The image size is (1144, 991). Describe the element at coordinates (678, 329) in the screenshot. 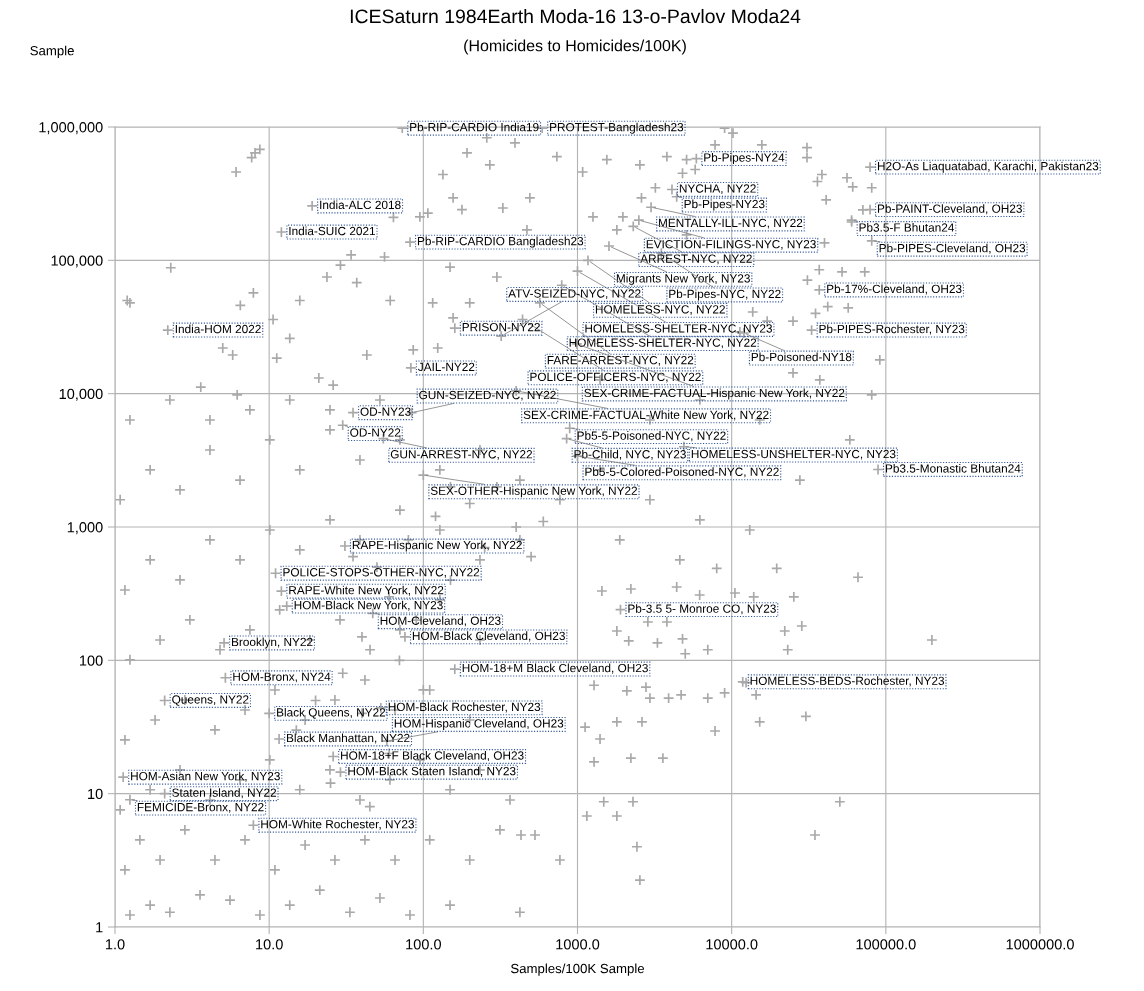

I see `annotation: HOMELESS-SHELTER-NYC, NY23` at that location.